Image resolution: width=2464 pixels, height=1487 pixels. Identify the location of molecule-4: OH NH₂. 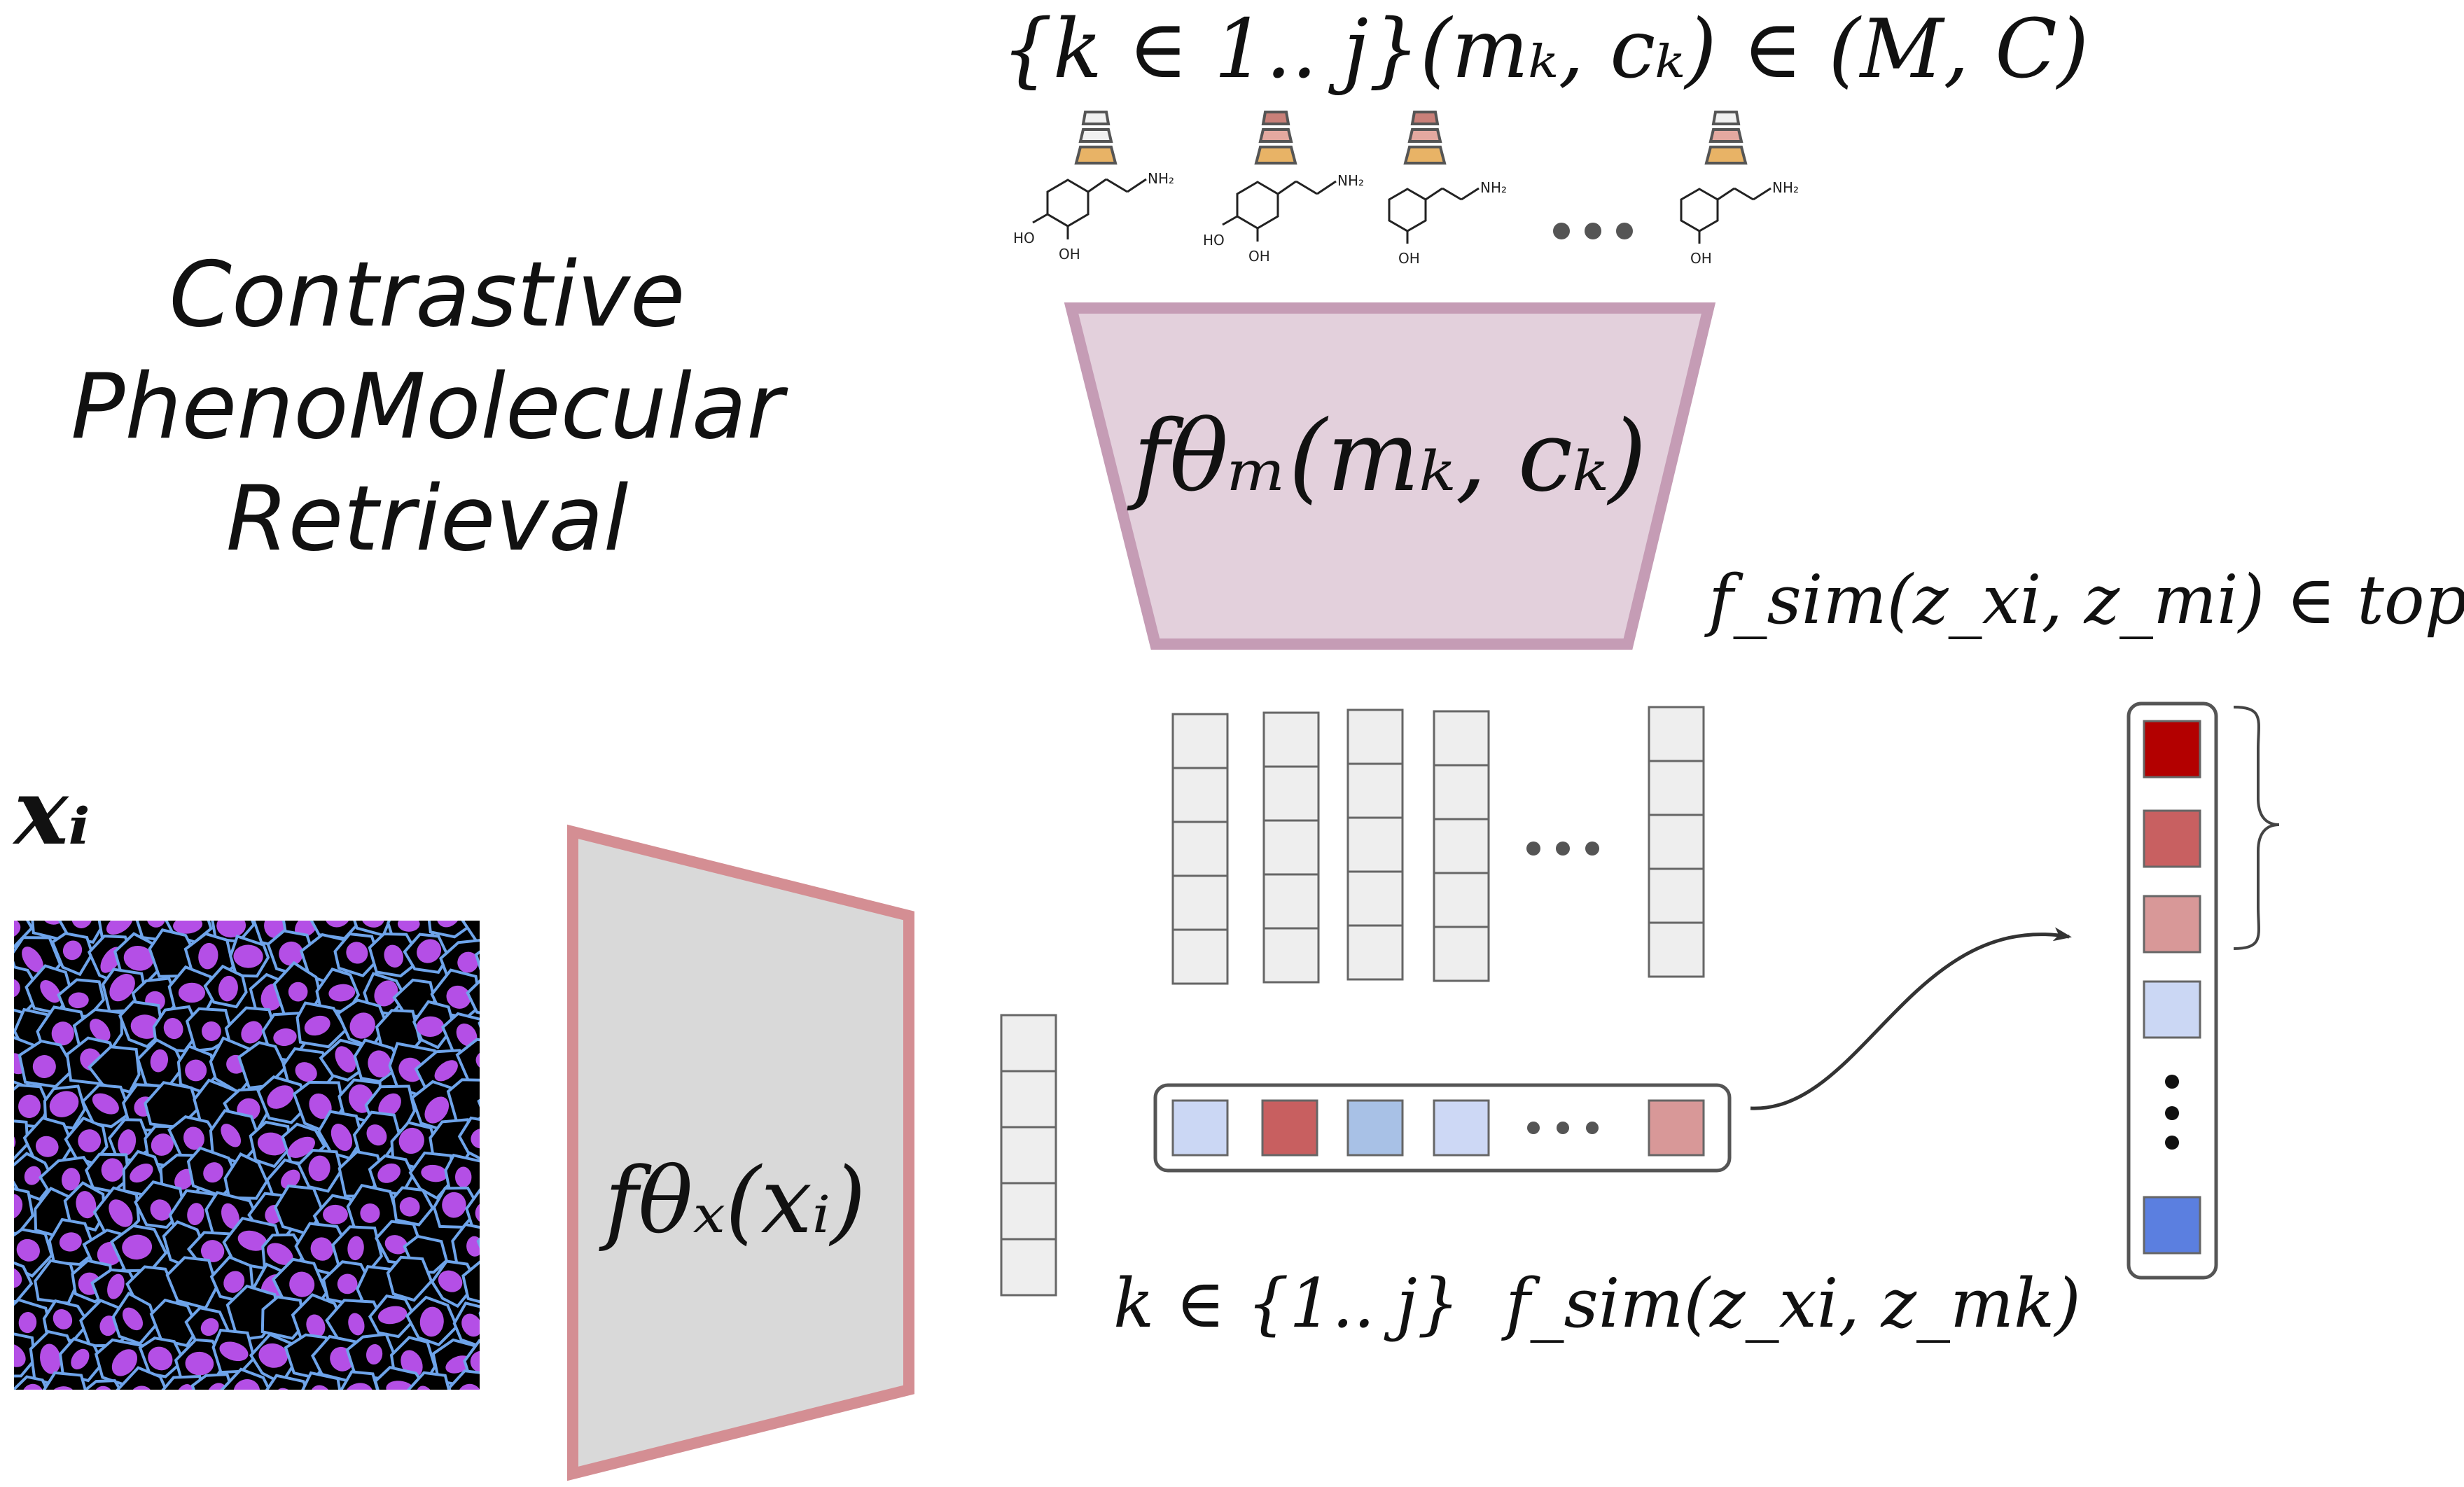
(1740, 223).